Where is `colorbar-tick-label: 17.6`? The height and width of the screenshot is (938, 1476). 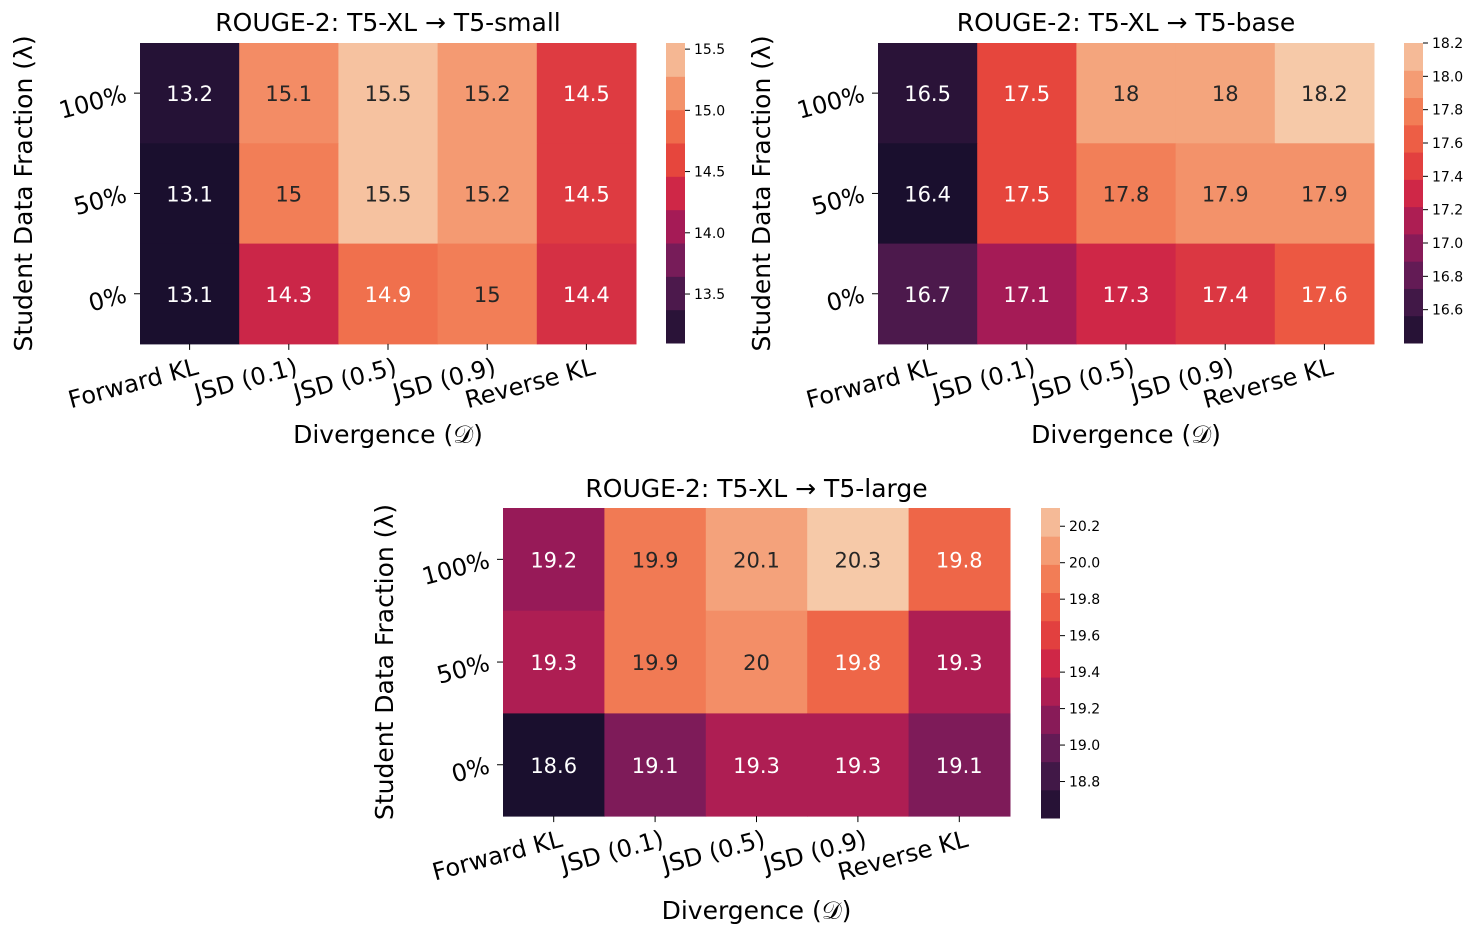
colorbar-tick-label: 17.6 is located at coordinates (1447, 144).